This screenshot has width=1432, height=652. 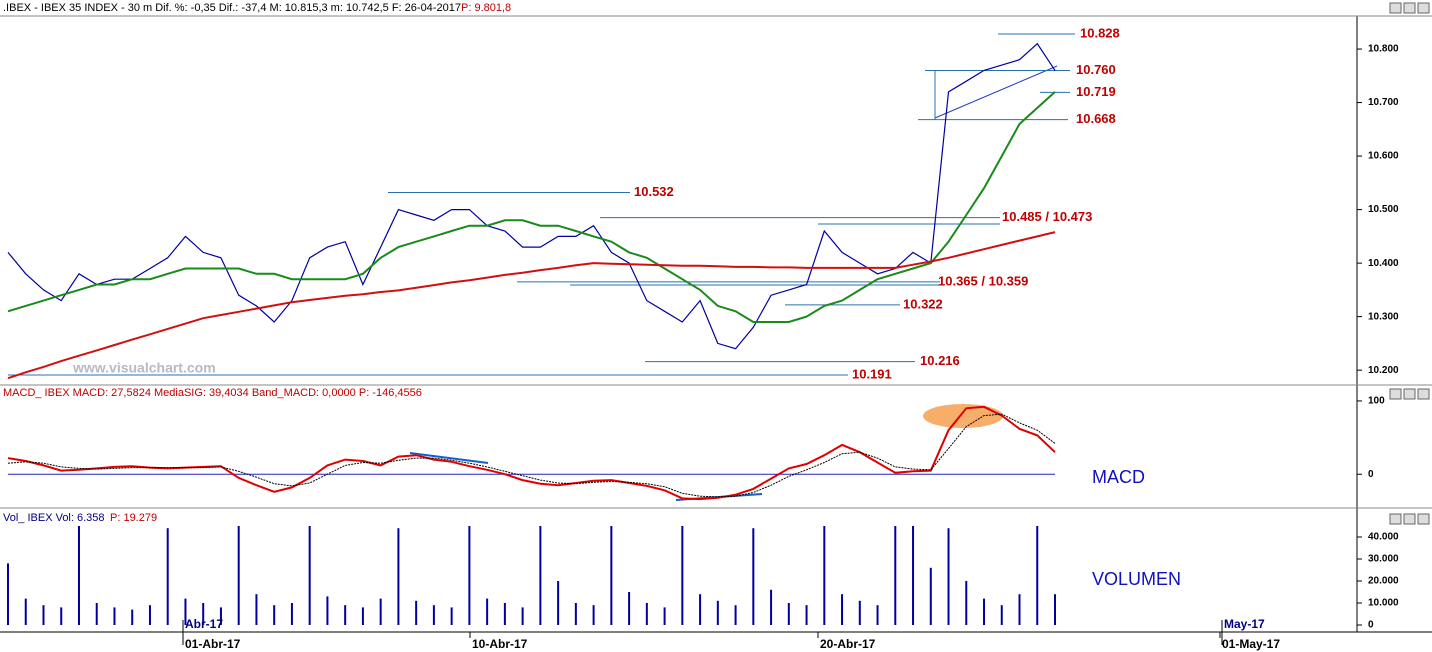 I want to click on series-line, so click(x=531, y=455).